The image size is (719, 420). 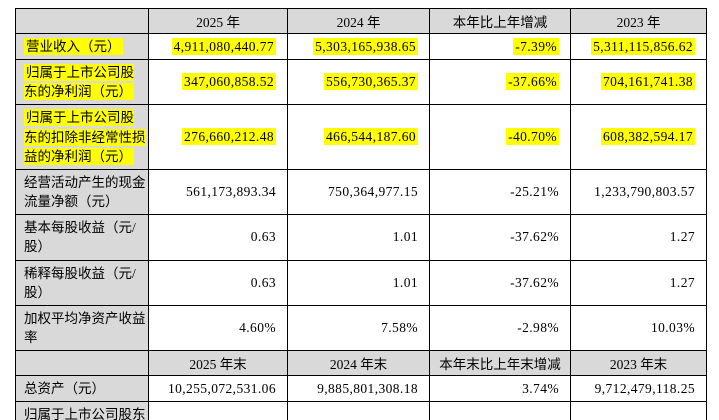 What do you see at coordinates (500, 21) in the screenshot?
I see `column-header: 本年比上年增减` at bounding box center [500, 21].